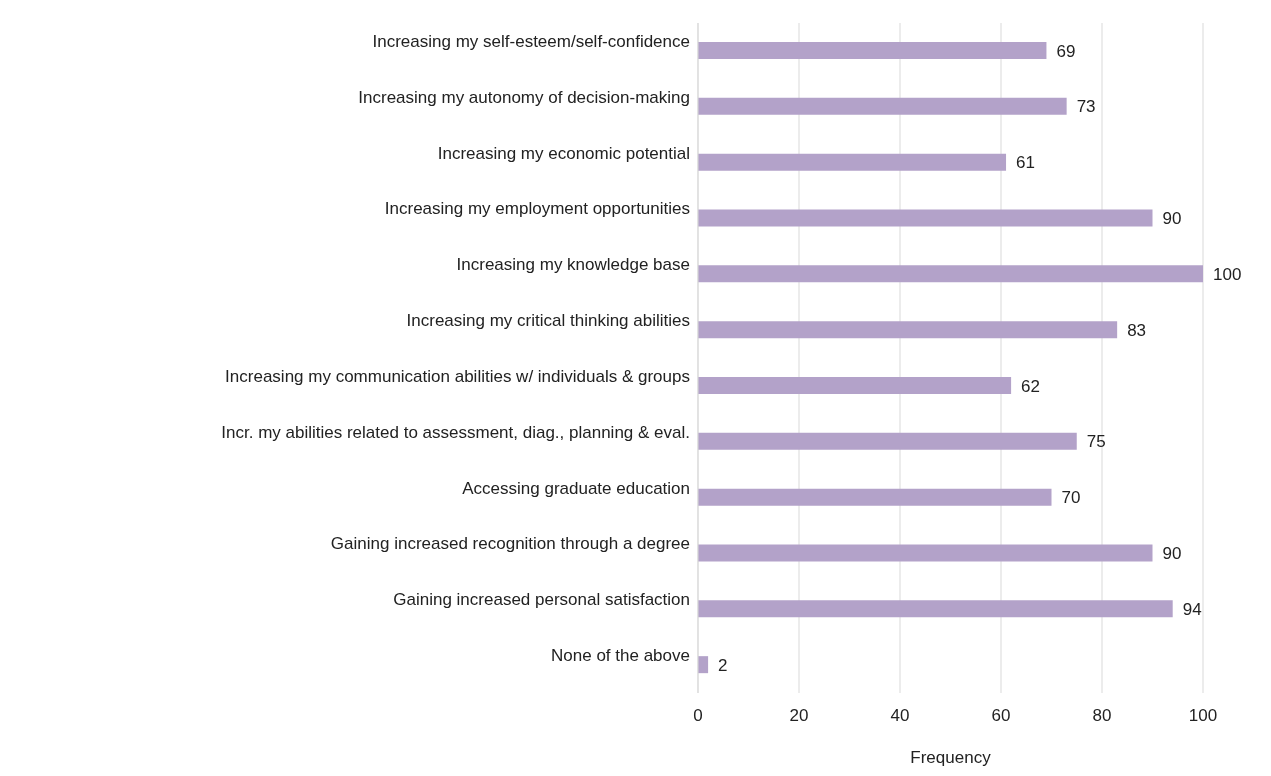  Describe the element at coordinates (573, 265) in the screenshot. I see `y-tick-label: Increasing my knowledge base` at that location.